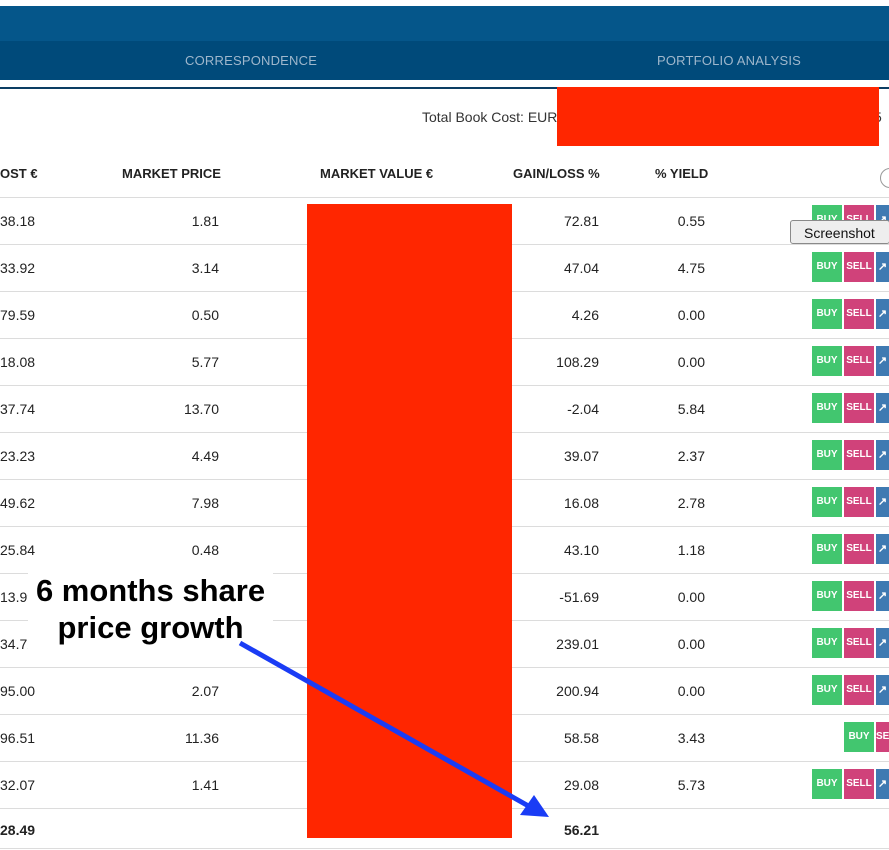 The image size is (889, 850). What do you see at coordinates (150, 611) in the screenshot?
I see `annotation-callout: 6 months share price growth` at bounding box center [150, 611].